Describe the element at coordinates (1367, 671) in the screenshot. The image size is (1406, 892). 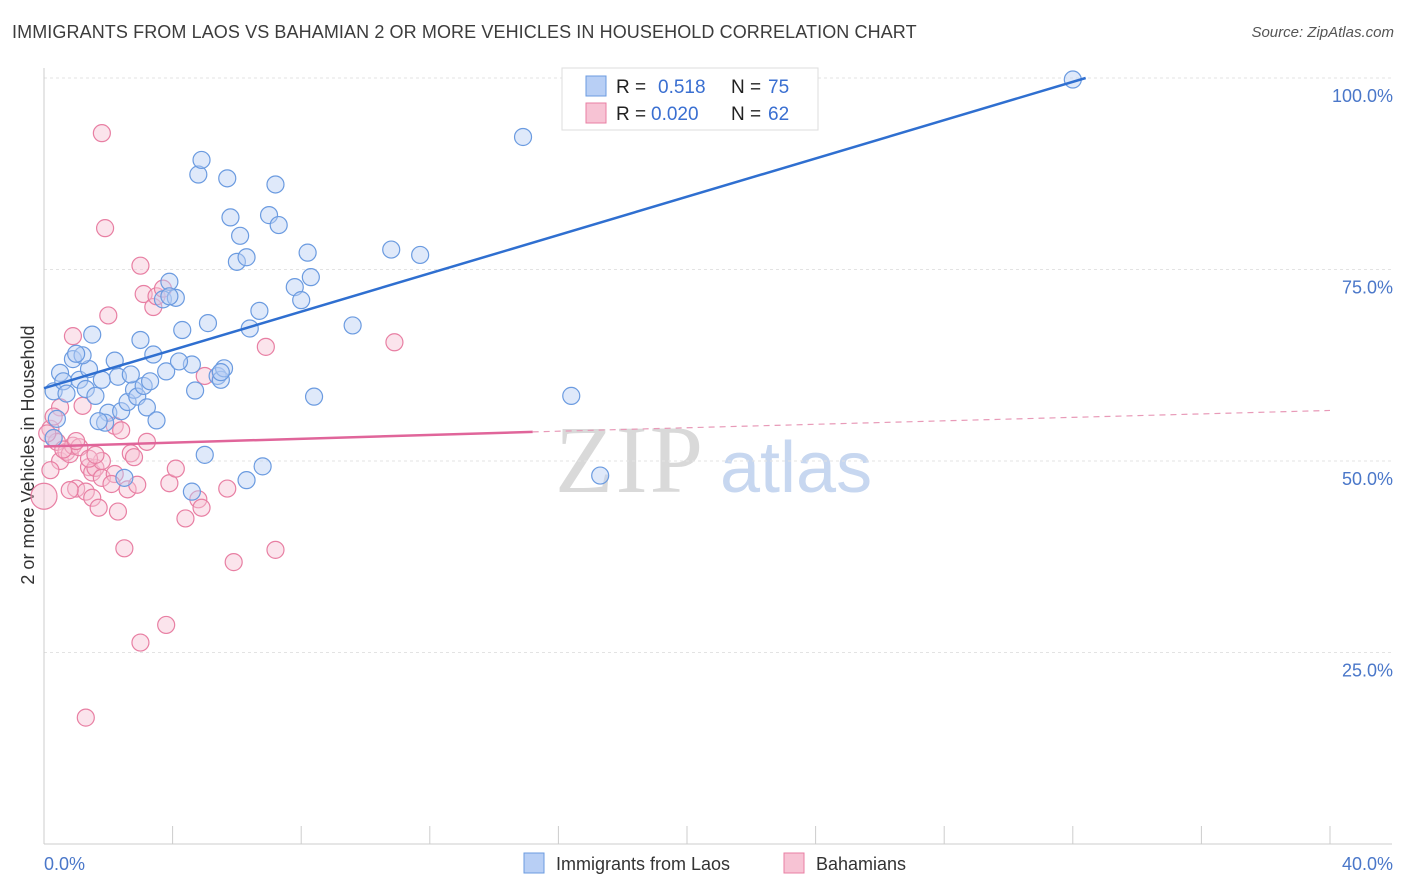
I see `y-tick-label-0: 25.0%` at that location.